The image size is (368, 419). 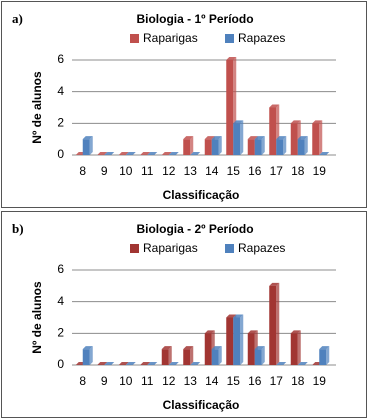 What do you see at coordinates (147, 171) in the screenshot?
I see `x-tick-label: 11` at bounding box center [147, 171].